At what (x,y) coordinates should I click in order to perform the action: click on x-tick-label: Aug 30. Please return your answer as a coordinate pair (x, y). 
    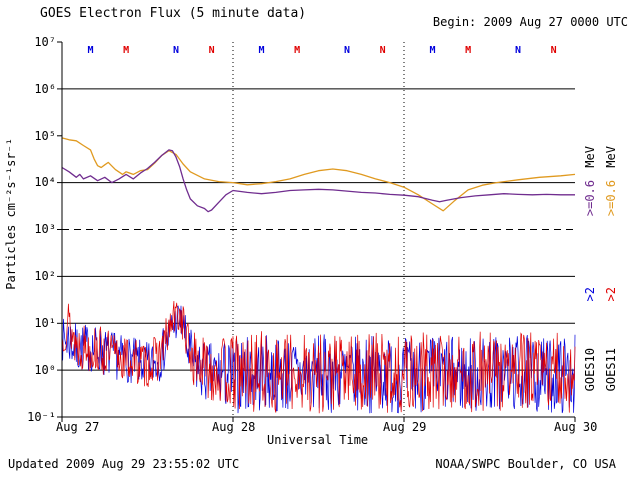
    Looking at the image, I should click on (576, 427).